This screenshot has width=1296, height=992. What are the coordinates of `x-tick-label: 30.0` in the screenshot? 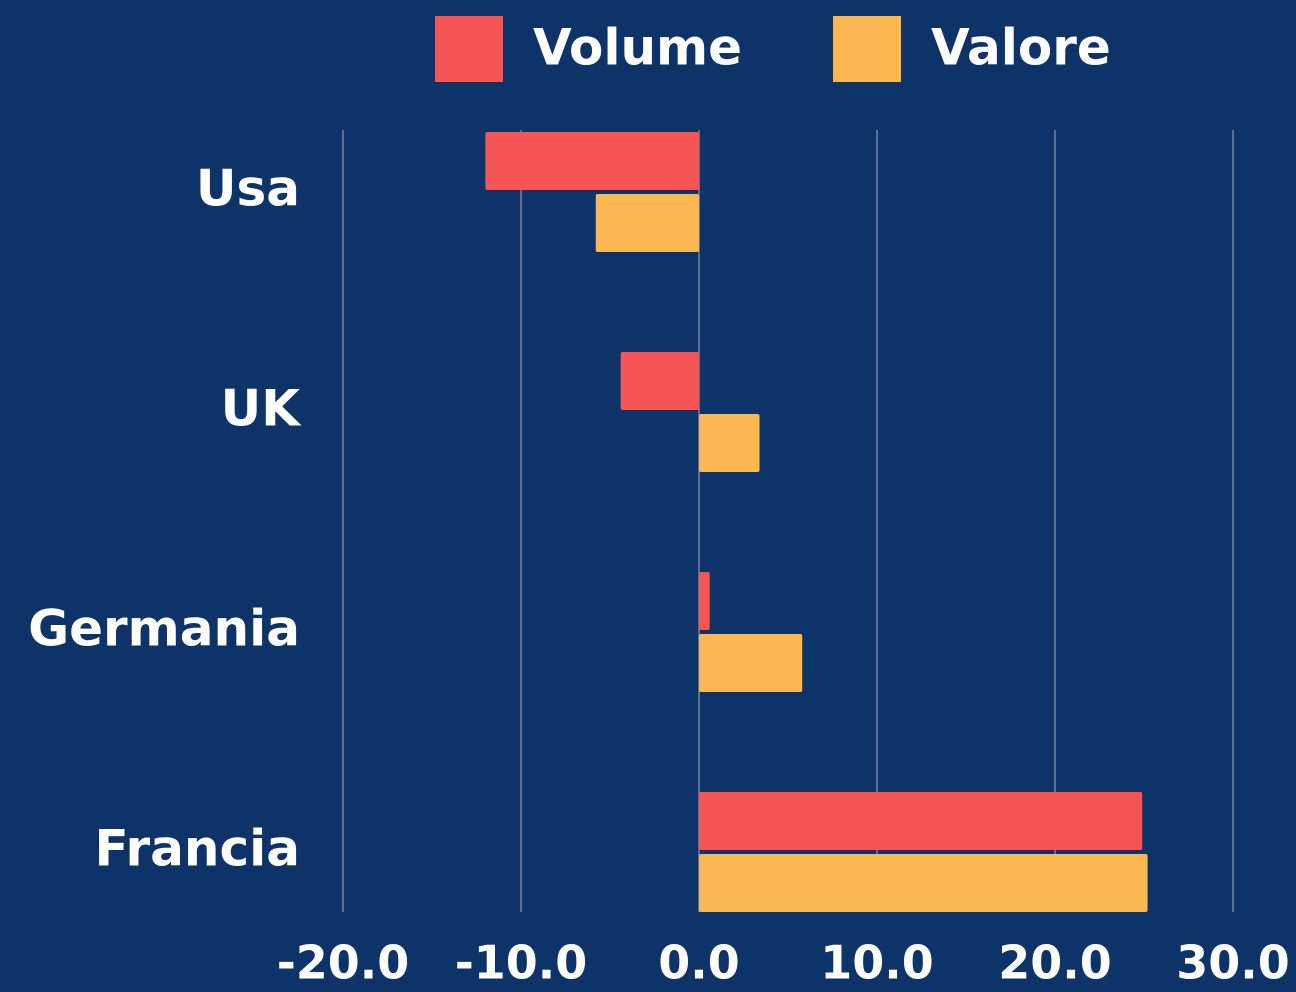 It's located at (1233, 963).